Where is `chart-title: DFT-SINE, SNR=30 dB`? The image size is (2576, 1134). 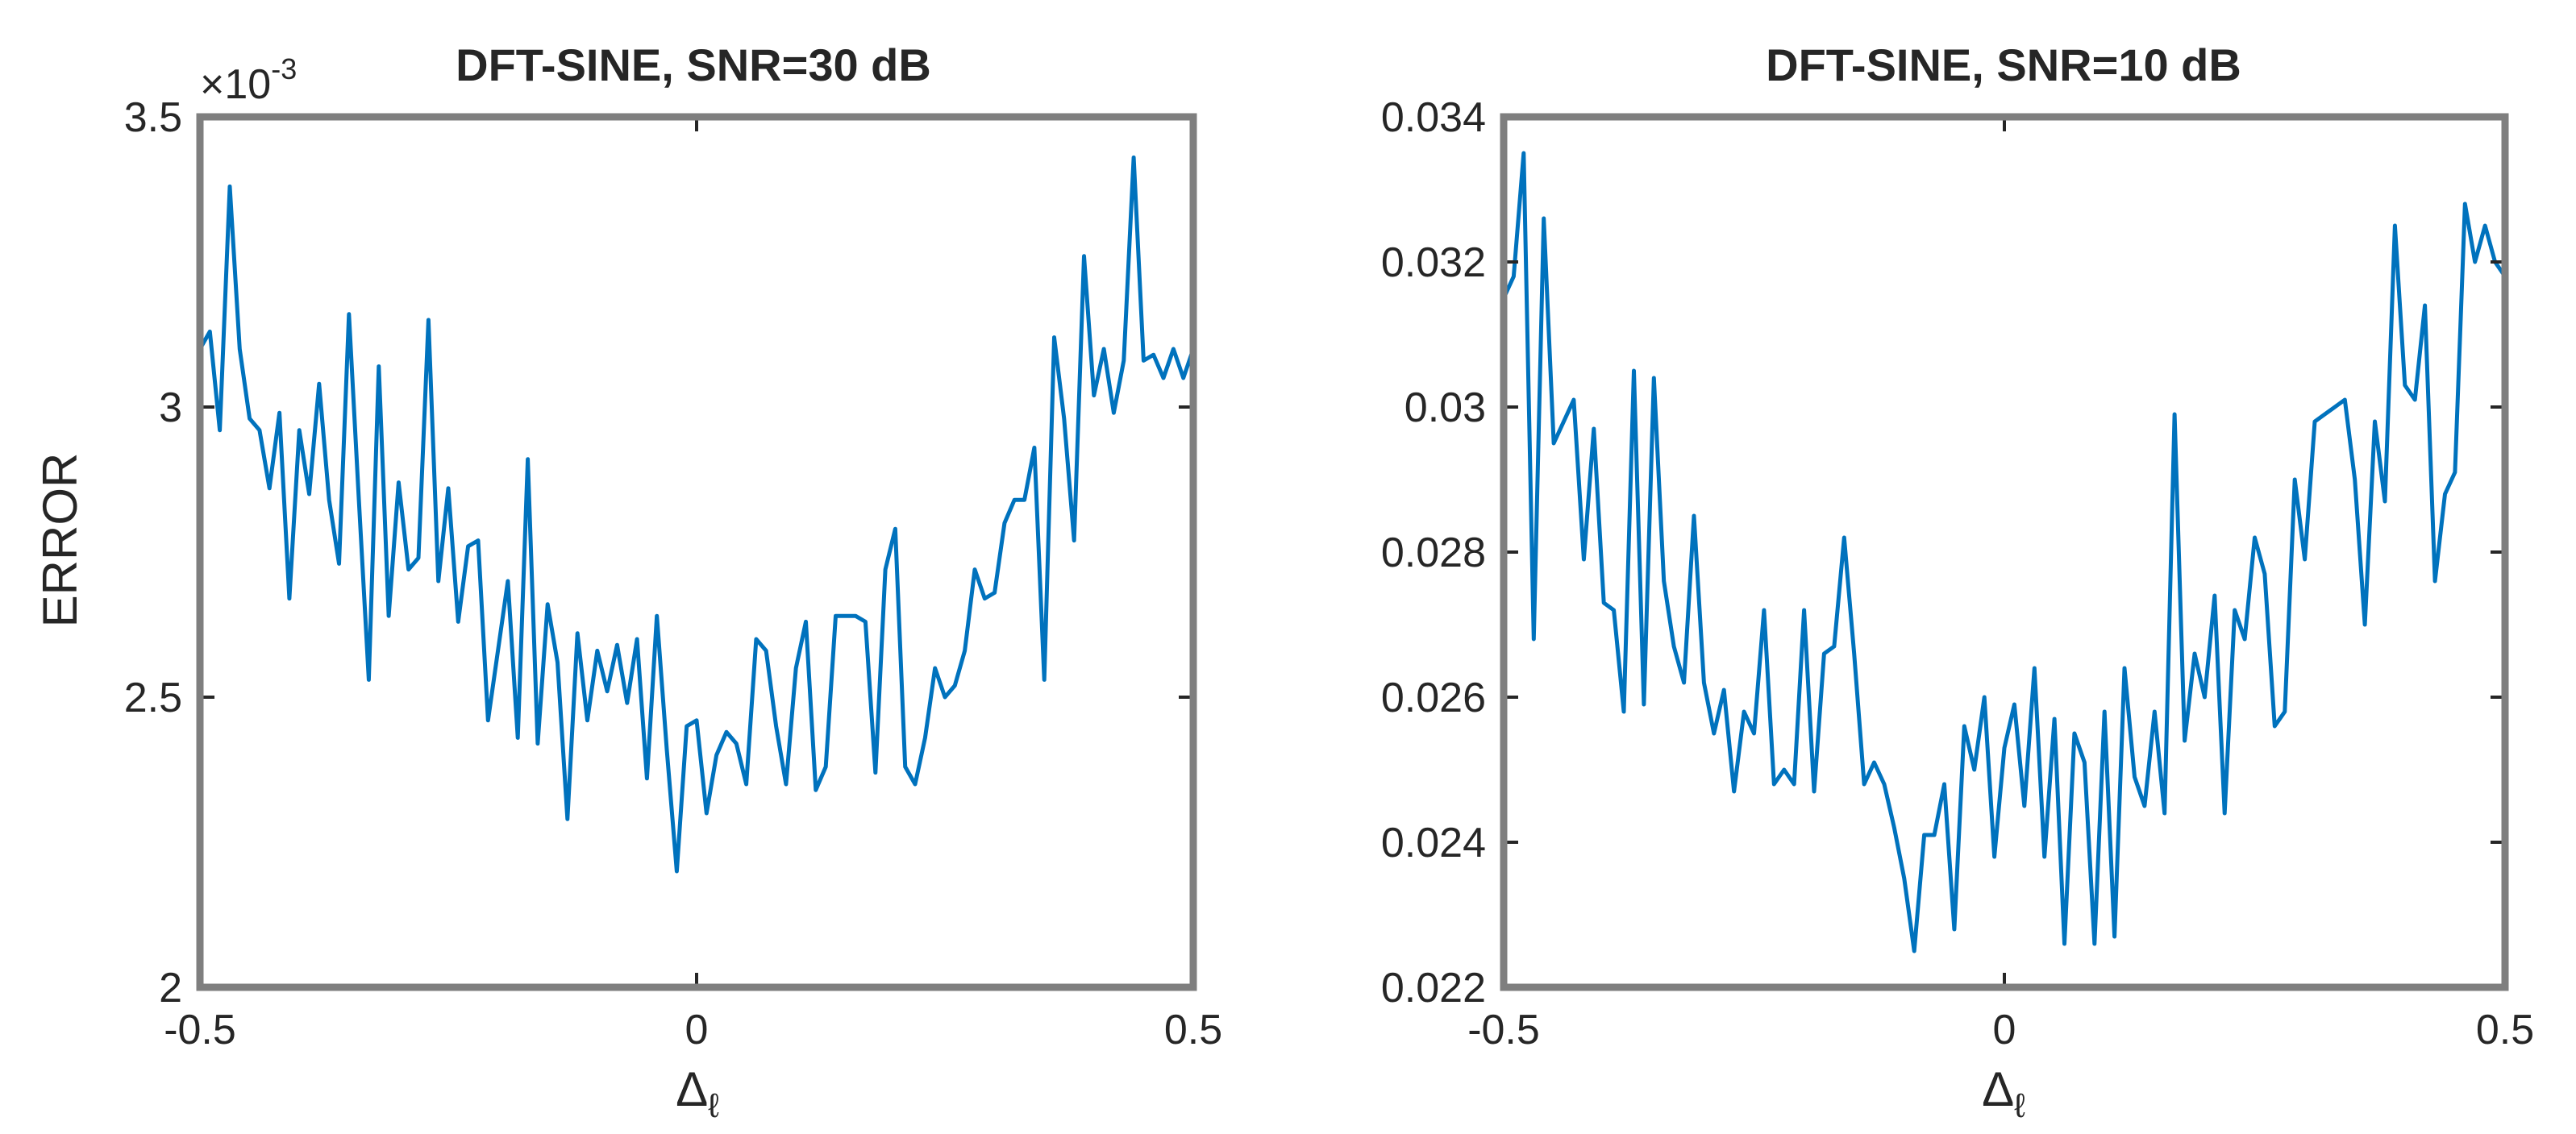 chart-title: DFT-SINE, SNR=30 dB is located at coordinates (693, 64).